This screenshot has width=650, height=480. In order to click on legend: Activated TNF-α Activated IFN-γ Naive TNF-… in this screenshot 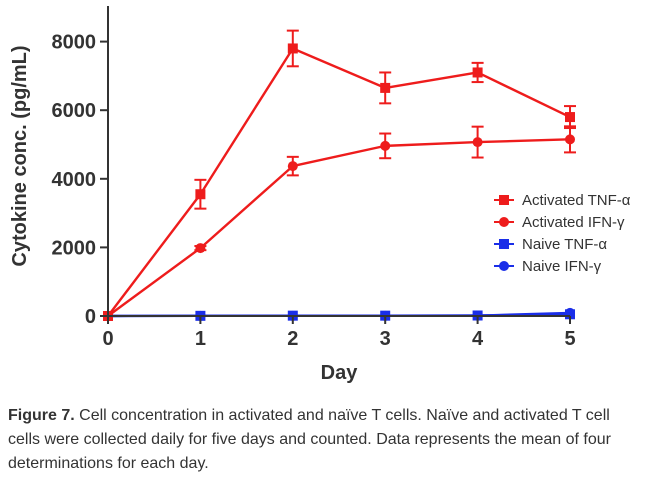, I will do `click(562, 233)`.